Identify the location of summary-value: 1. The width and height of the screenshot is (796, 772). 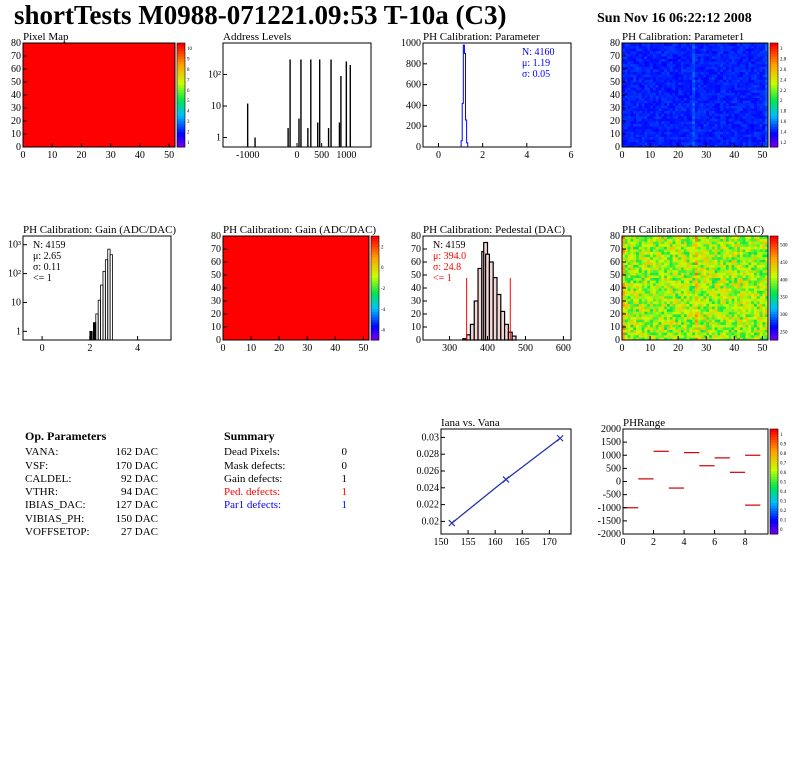
(344, 505).